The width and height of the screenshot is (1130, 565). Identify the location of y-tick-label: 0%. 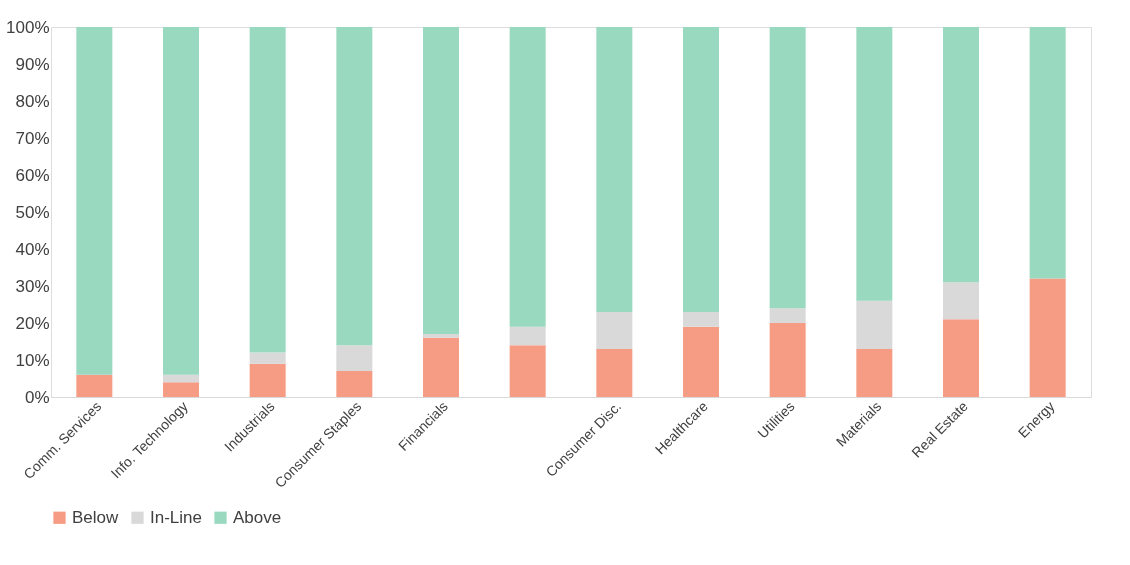
(37, 397).